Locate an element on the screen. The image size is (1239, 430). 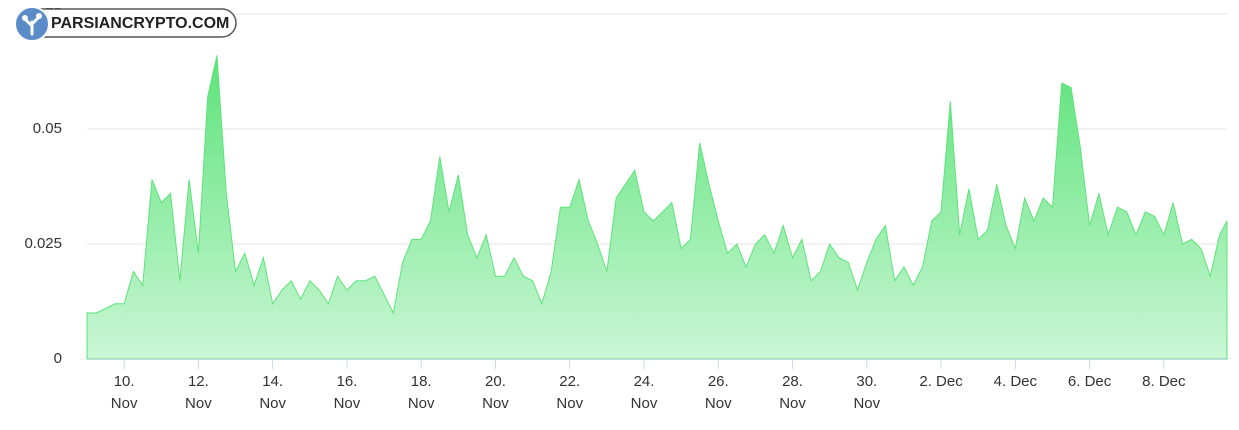
x-tick-label: 8. Dec is located at coordinates (1164, 381).